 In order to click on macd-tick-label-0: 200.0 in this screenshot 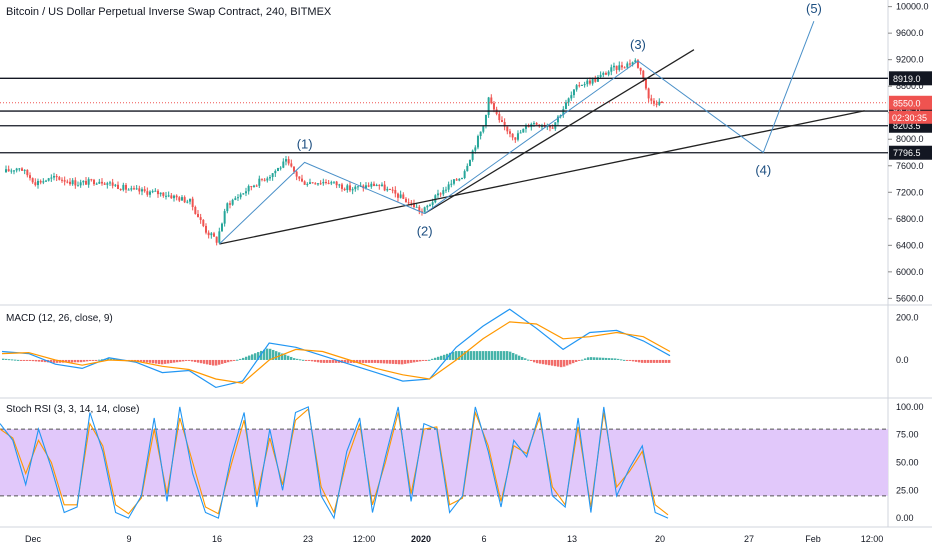, I will do `click(907, 318)`.